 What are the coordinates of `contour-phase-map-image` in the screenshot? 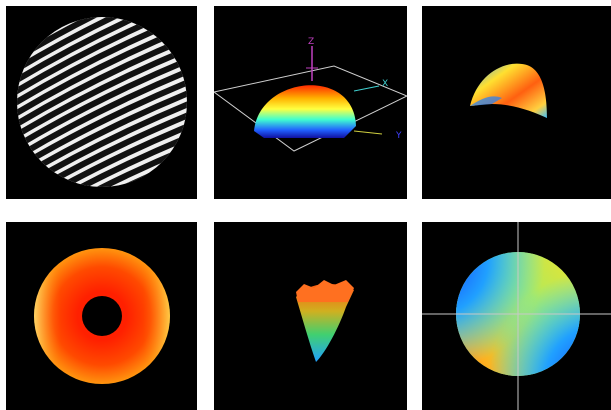 It's located at (516, 316).